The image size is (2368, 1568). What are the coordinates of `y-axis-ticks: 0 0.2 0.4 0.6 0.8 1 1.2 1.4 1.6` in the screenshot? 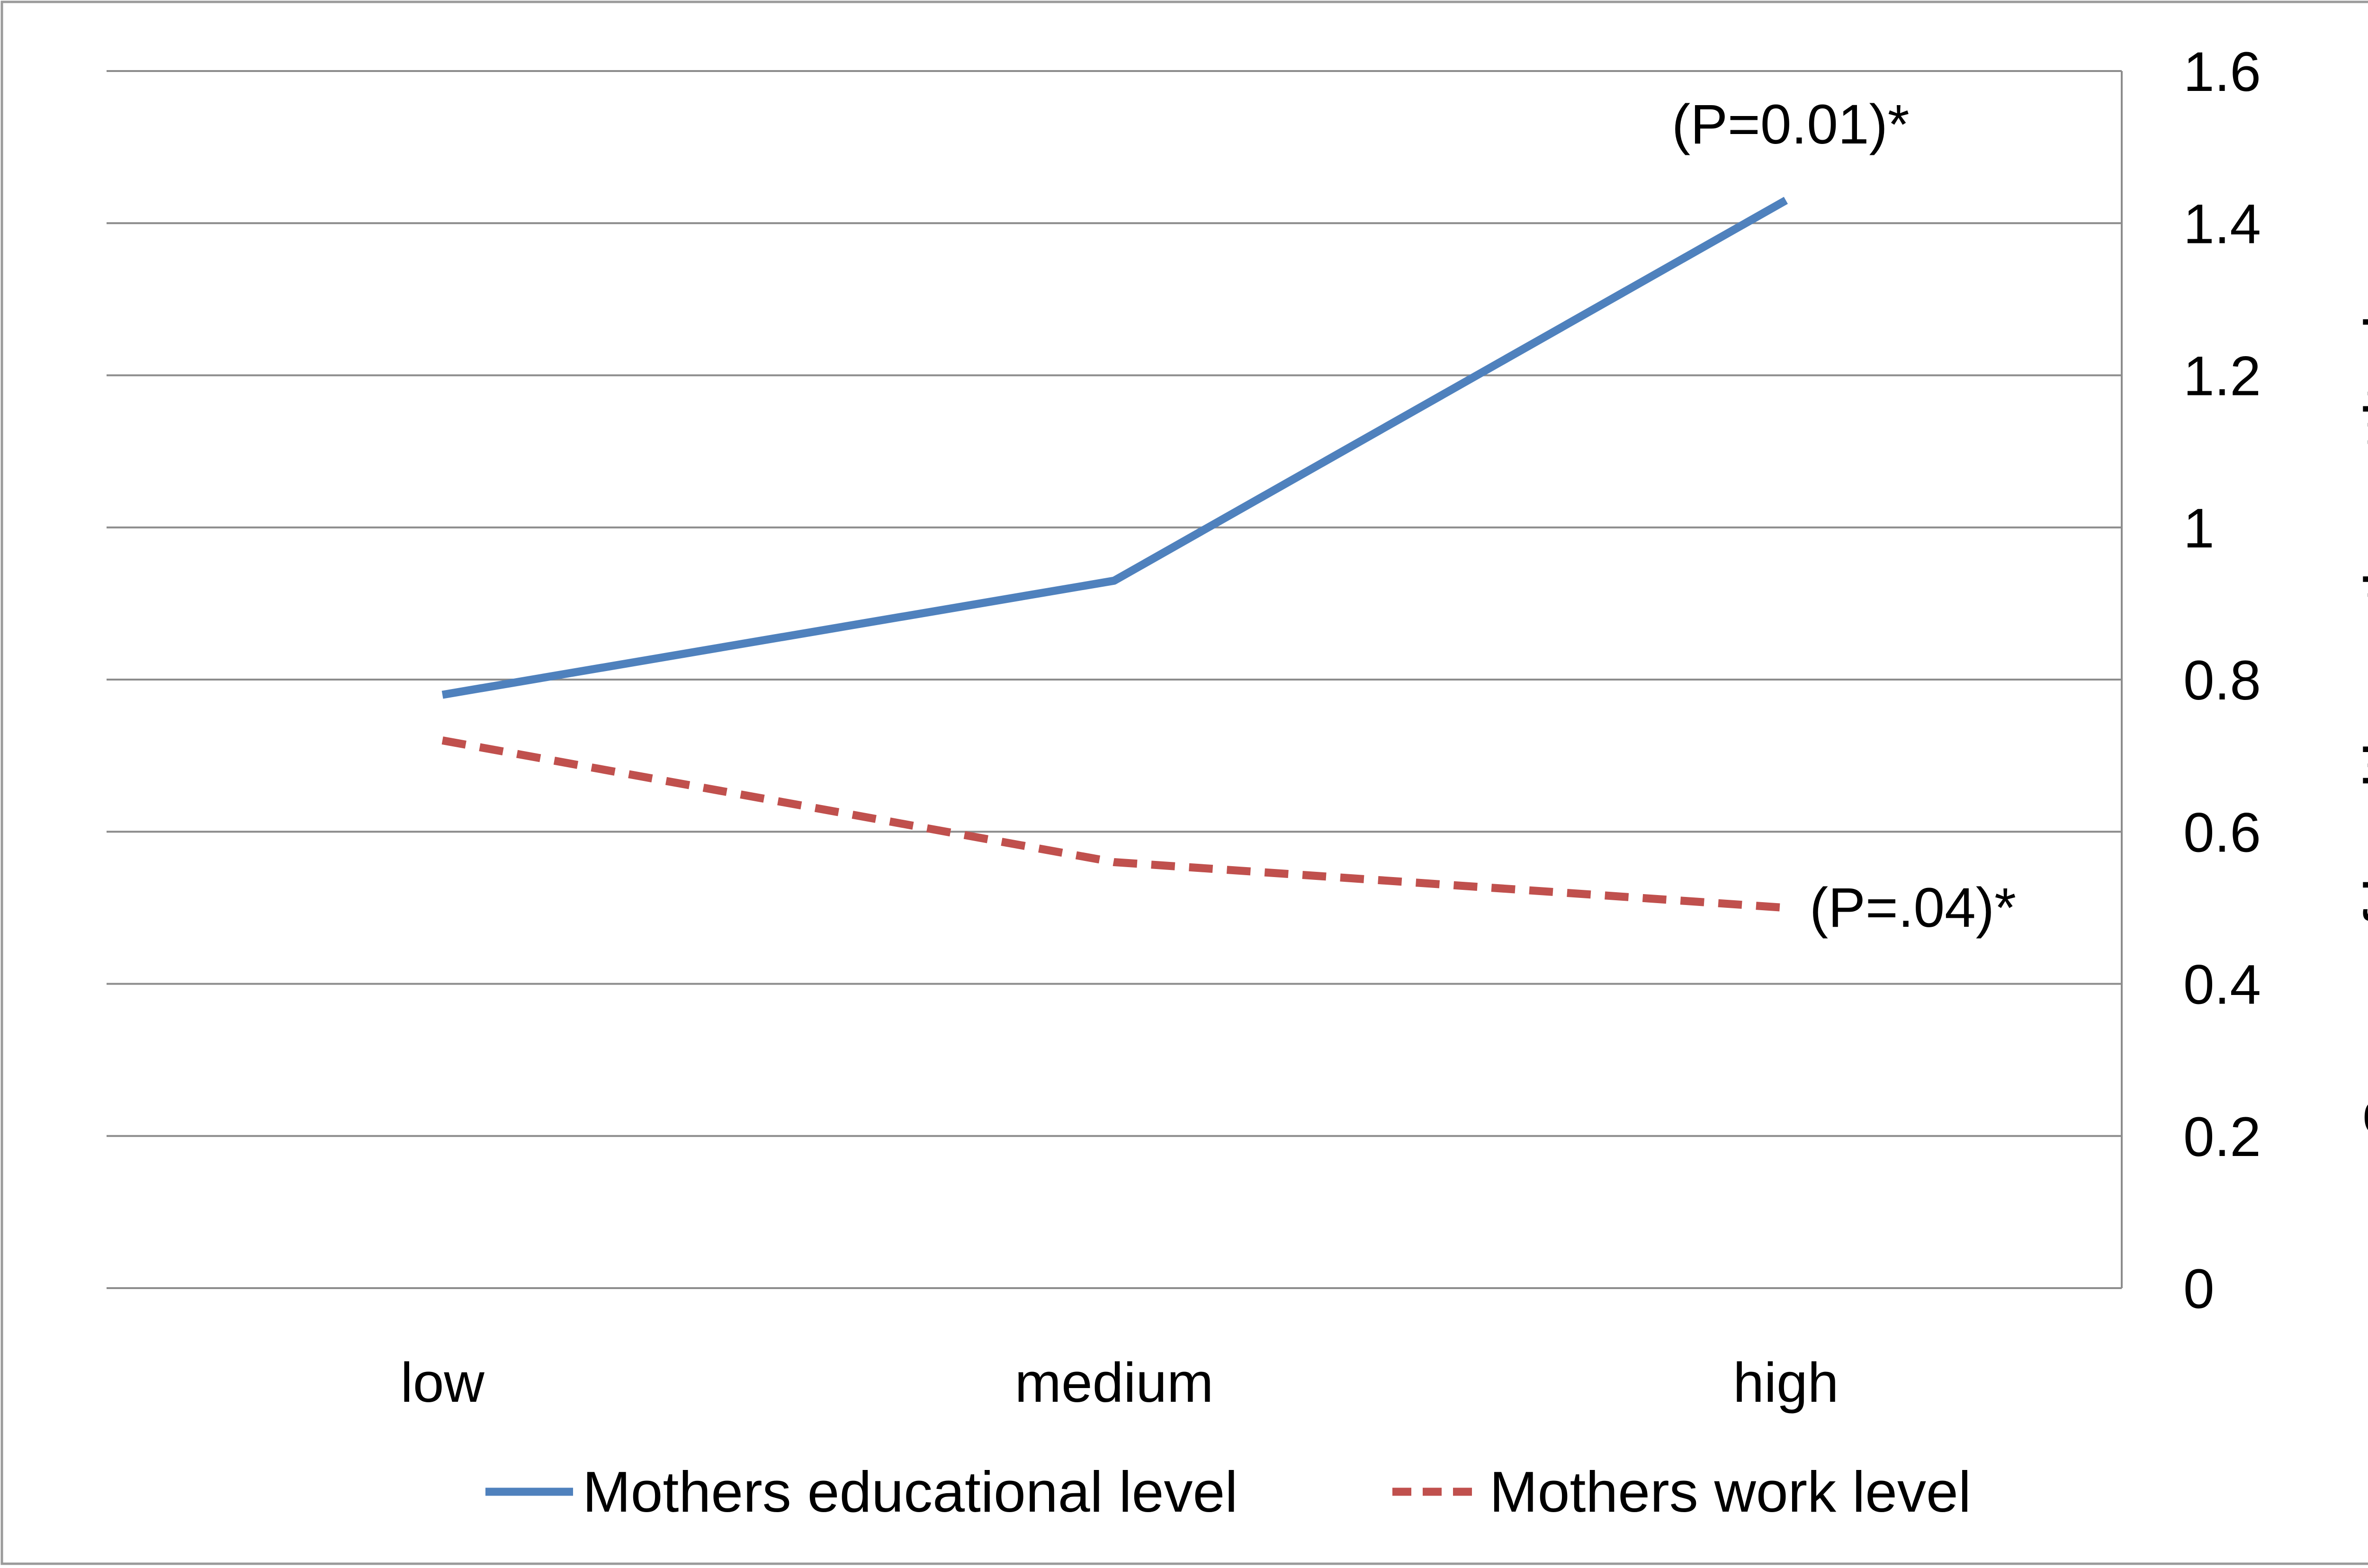 It's located at (2222, 680).